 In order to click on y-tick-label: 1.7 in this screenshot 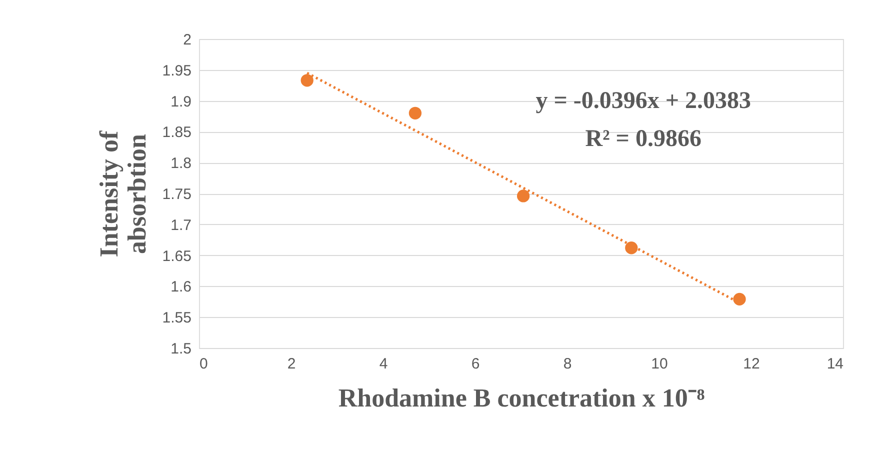, I will do `click(181, 225)`.